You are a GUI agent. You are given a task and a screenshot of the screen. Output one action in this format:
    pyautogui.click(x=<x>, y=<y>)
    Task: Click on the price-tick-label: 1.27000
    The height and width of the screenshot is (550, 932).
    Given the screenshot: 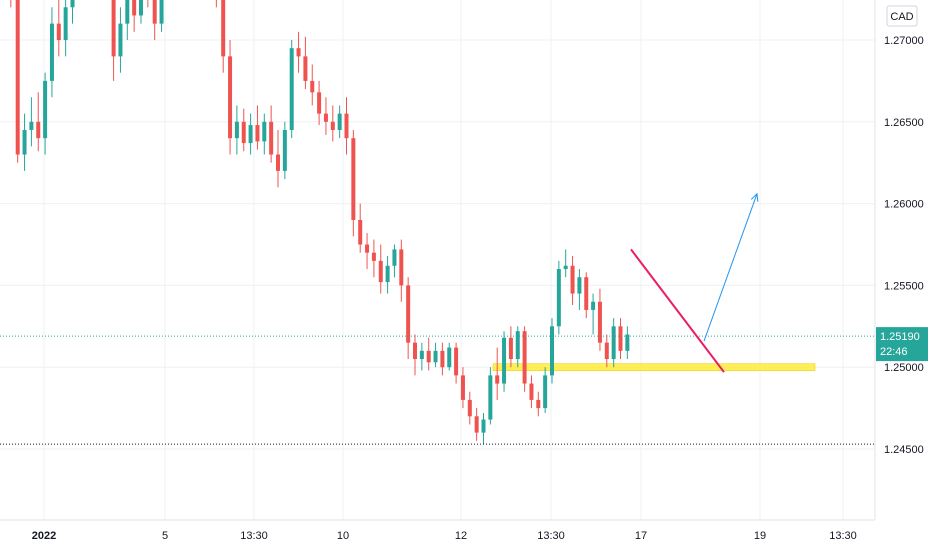 What is the action you would take?
    pyautogui.click(x=904, y=41)
    